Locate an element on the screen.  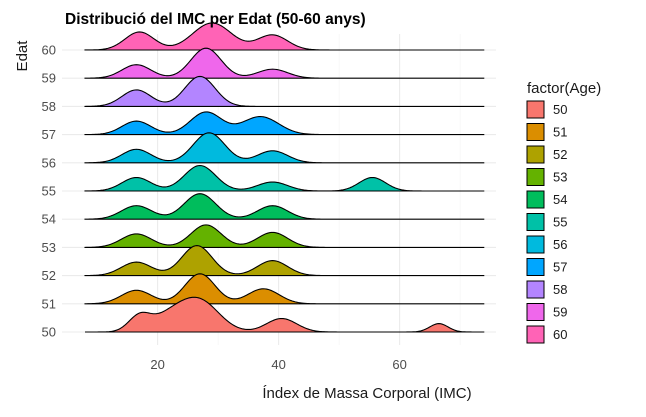
x-tick-label-40: 40 is located at coordinates (278, 364).